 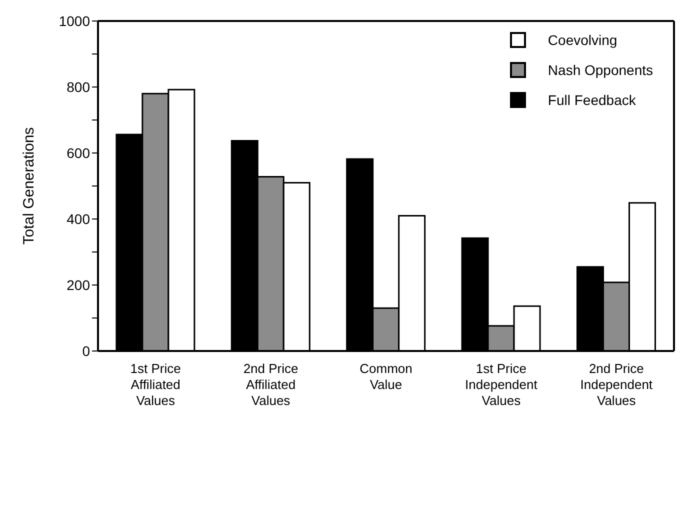 What do you see at coordinates (386, 376) in the screenshot?
I see `x-tick-label: Common Value` at bounding box center [386, 376].